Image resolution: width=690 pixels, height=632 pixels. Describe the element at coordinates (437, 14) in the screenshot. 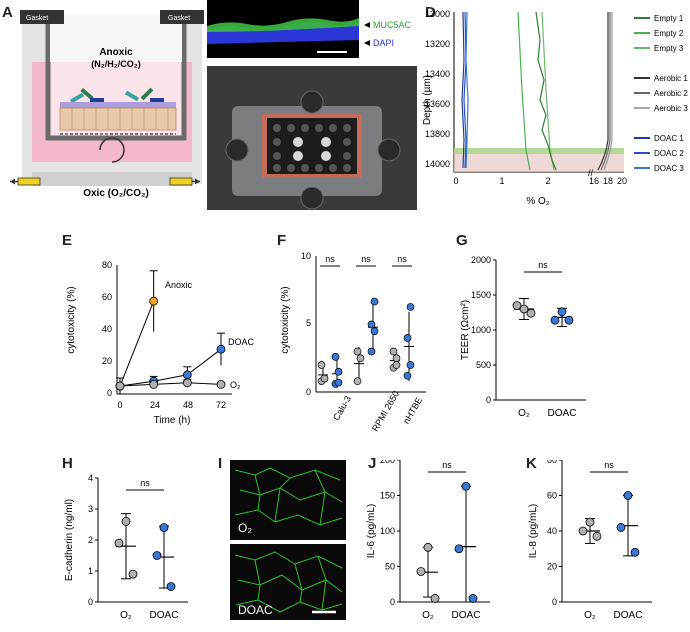

I see `d-ytick: 13000` at that location.